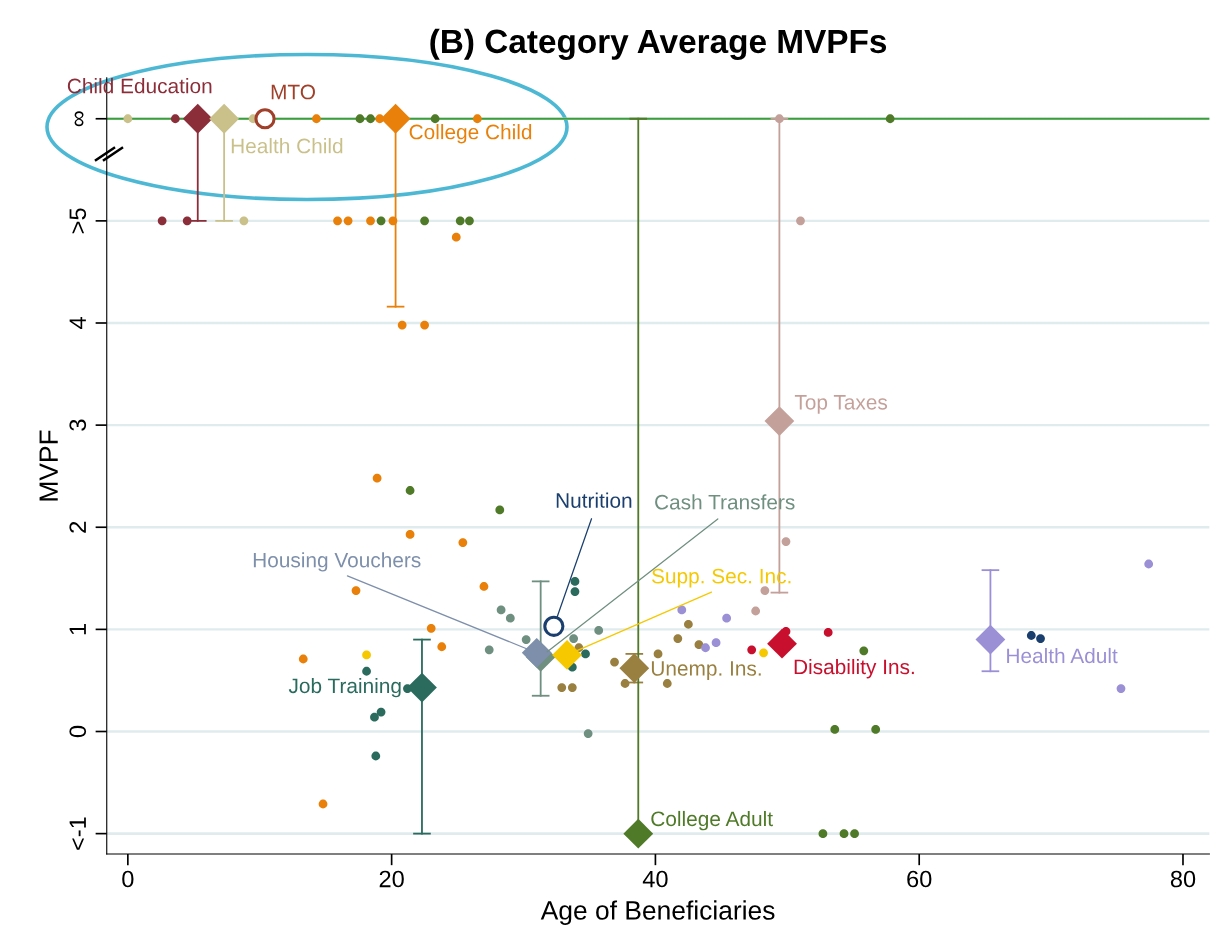  Describe the element at coordinates (391, 879) in the screenshot. I see `x-tick-label: 20` at that location.